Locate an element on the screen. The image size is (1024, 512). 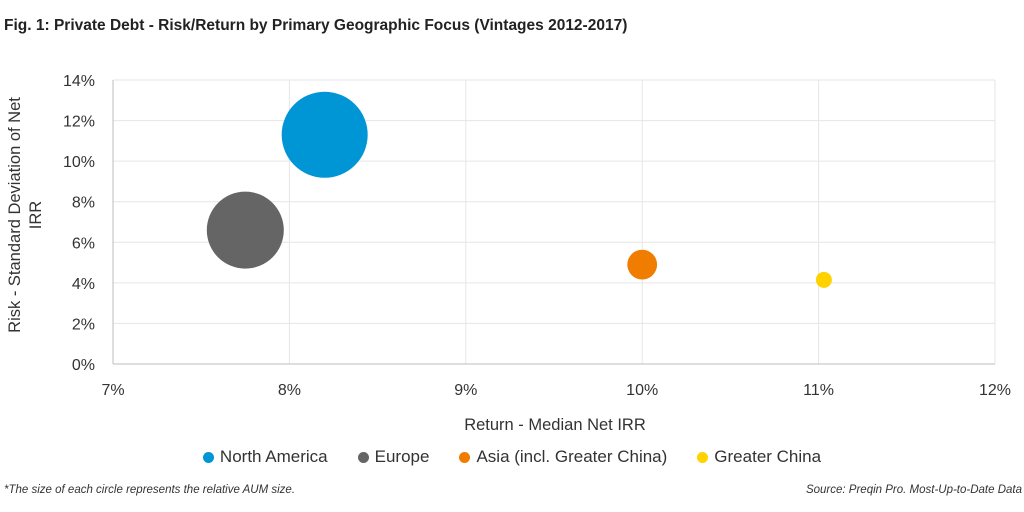
legend-label: Greater China is located at coordinates (768, 456).